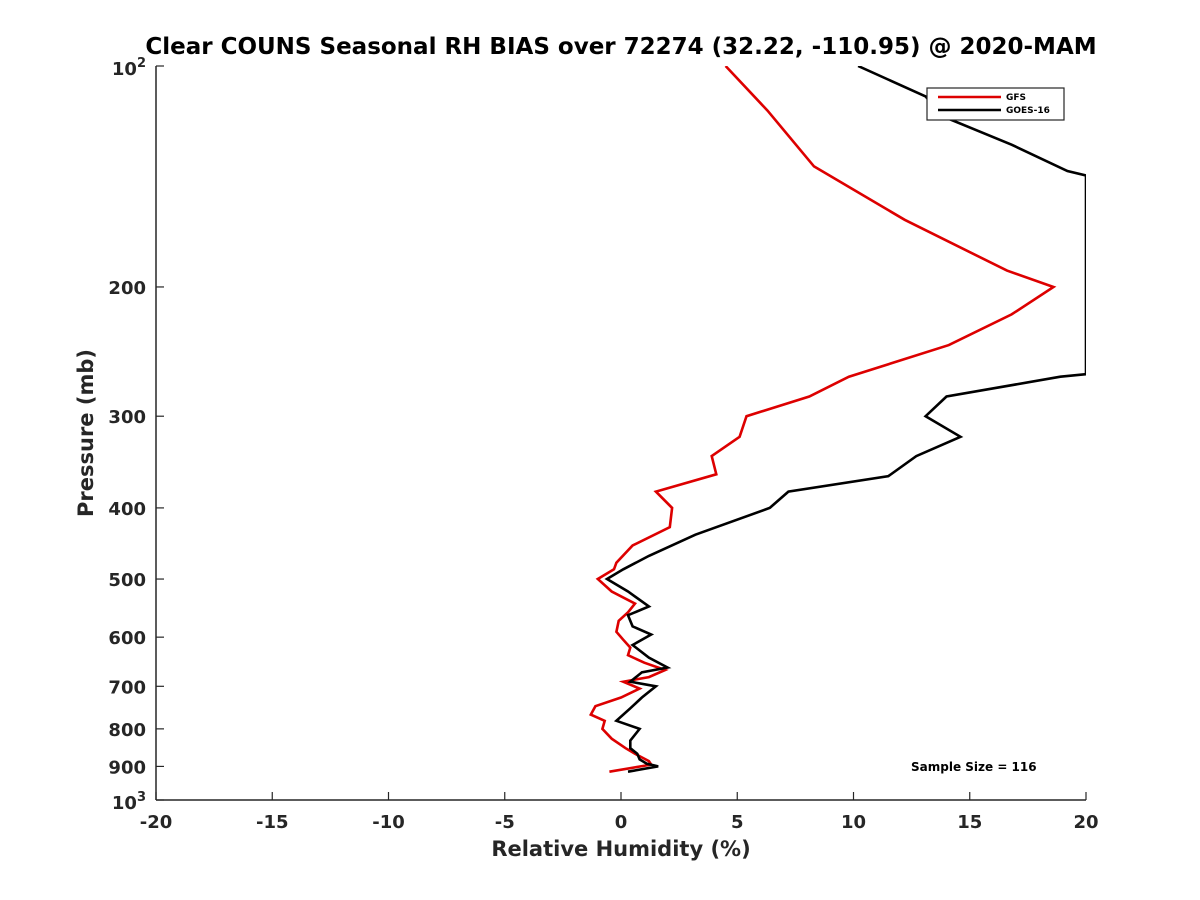 The height and width of the screenshot is (900, 1200). Describe the element at coordinates (388, 822) in the screenshot. I see `x-tick-label: -10` at that location.